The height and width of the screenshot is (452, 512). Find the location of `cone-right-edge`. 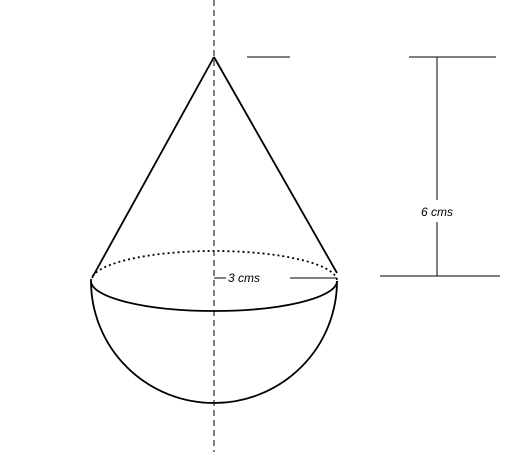

cone-right-edge is located at coordinates (275, 165).